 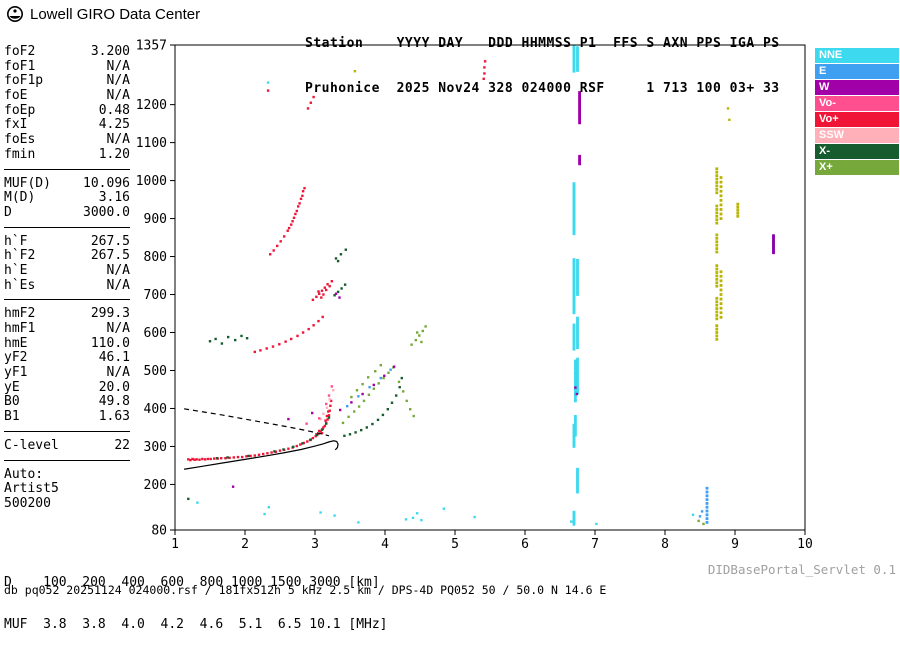 I want to click on param-value: 46.1, so click(x=114, y=358).